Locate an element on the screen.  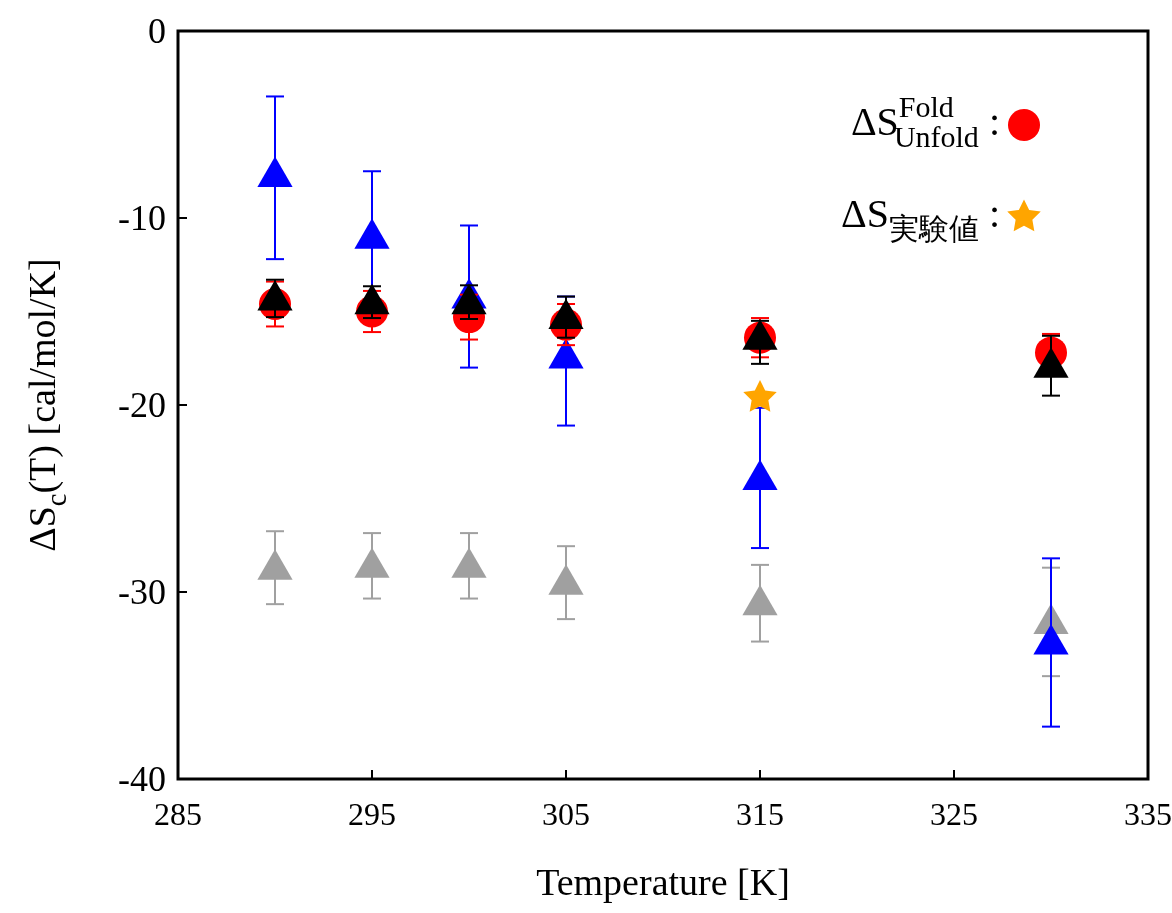
x-tick-label: 295 is located at coordinates (372, 814).